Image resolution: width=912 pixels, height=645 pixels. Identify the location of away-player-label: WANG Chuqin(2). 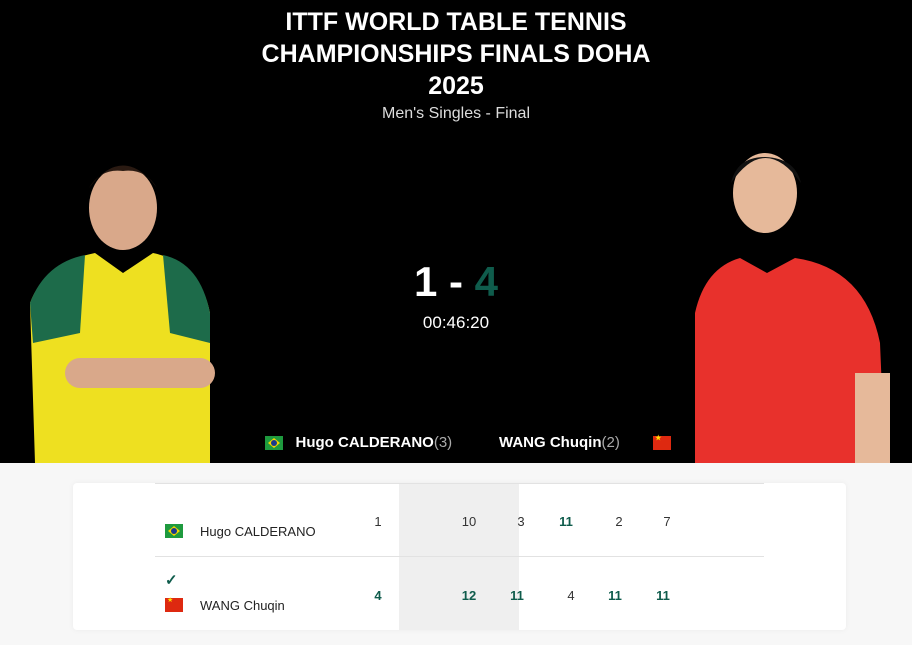
(585, 442).